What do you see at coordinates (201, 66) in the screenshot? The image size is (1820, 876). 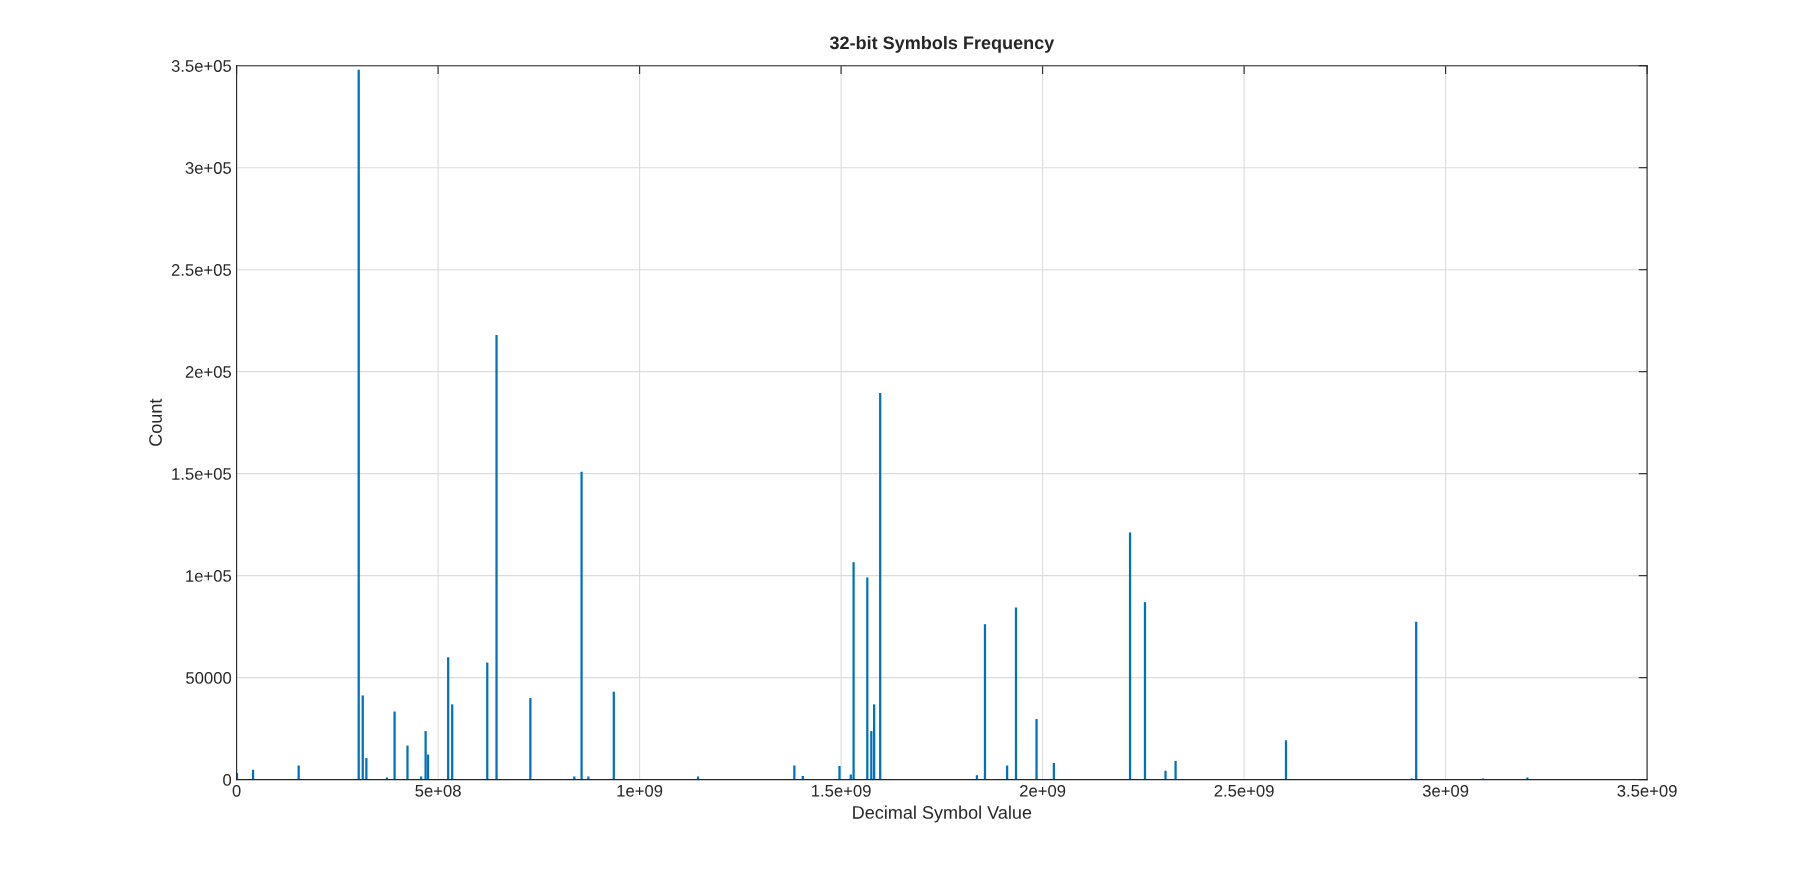 I see `y-tick-label: 3.5e+05` at bounding box center [201, 66].